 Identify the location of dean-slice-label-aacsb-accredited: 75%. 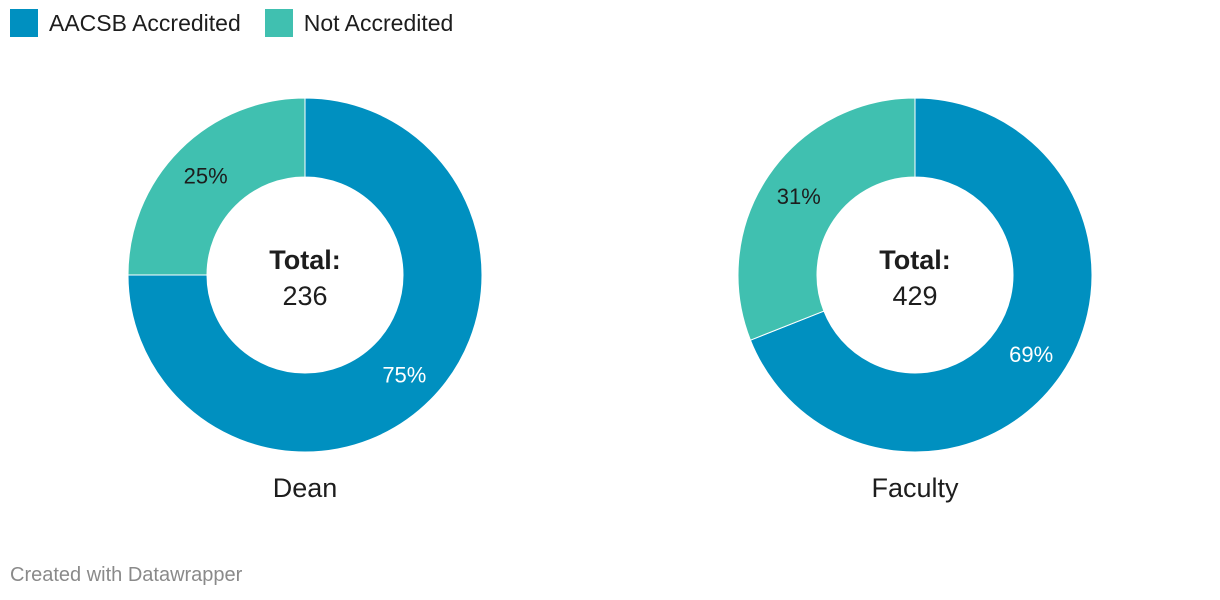
(404, 374).